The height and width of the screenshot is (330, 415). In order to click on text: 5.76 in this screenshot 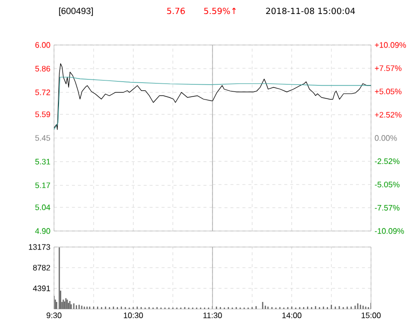, I will do `click(176, 11)`.